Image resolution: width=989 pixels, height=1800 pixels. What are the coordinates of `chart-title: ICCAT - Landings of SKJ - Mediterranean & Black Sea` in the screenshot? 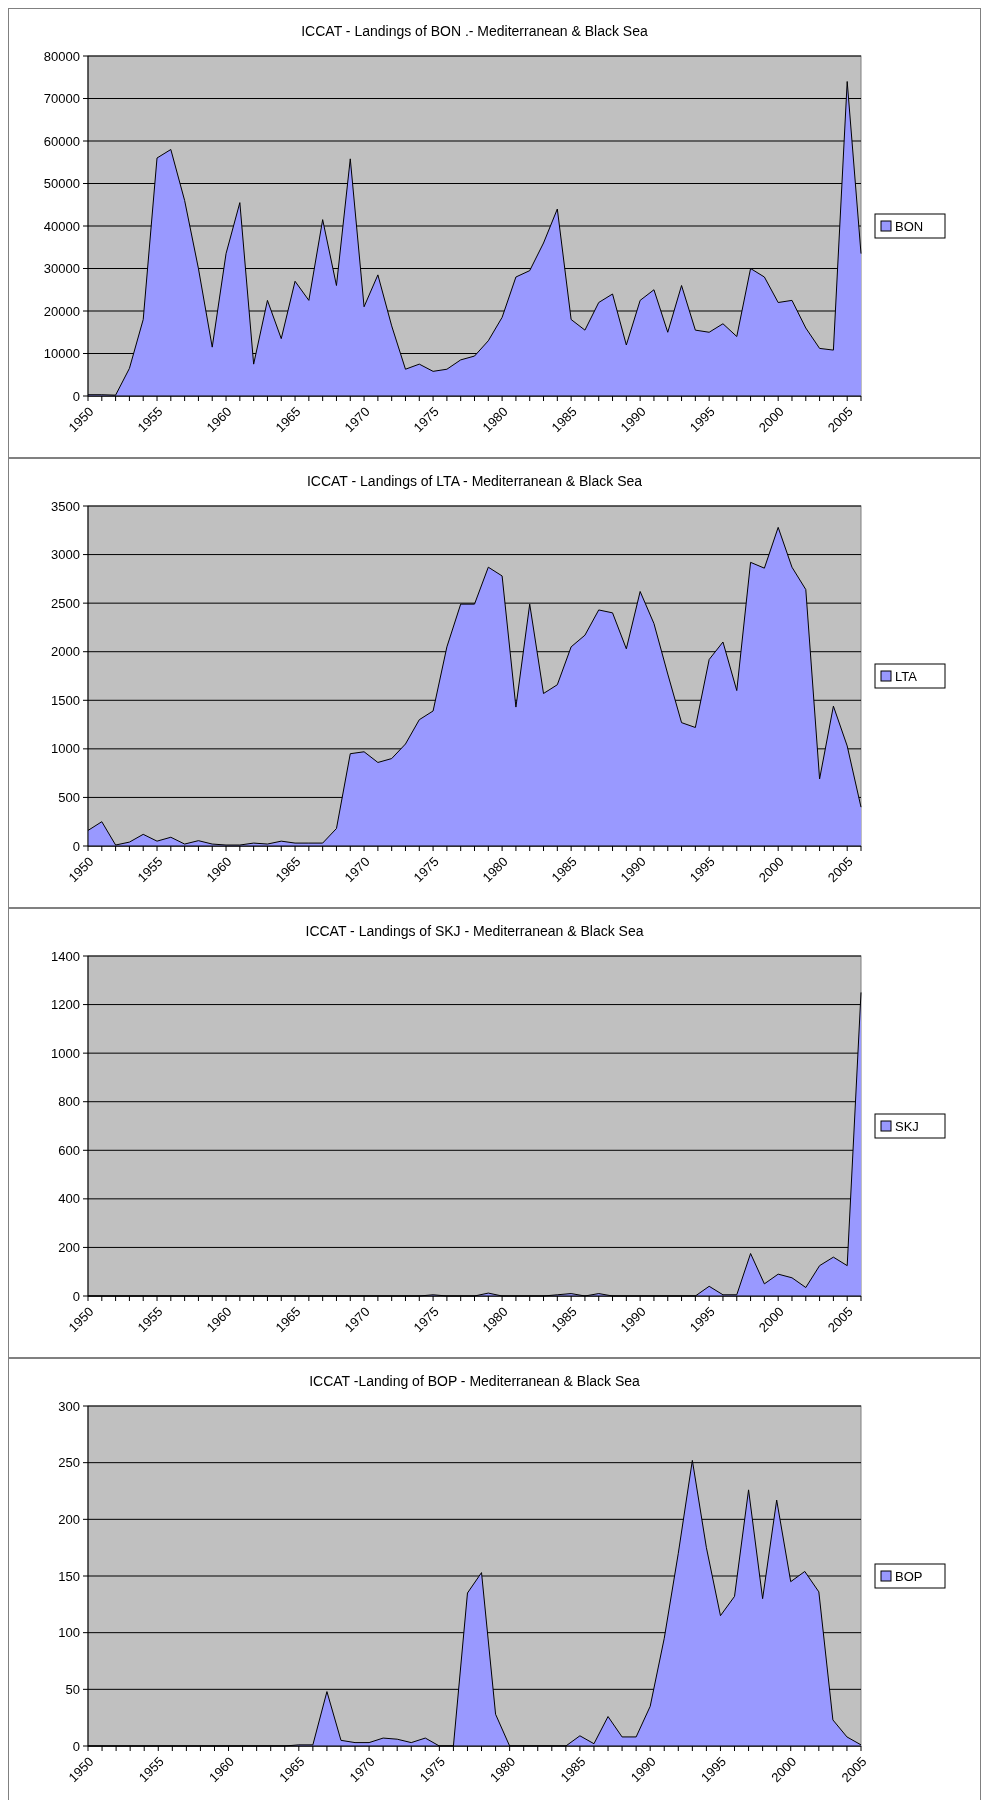 It's located at (474, 931).